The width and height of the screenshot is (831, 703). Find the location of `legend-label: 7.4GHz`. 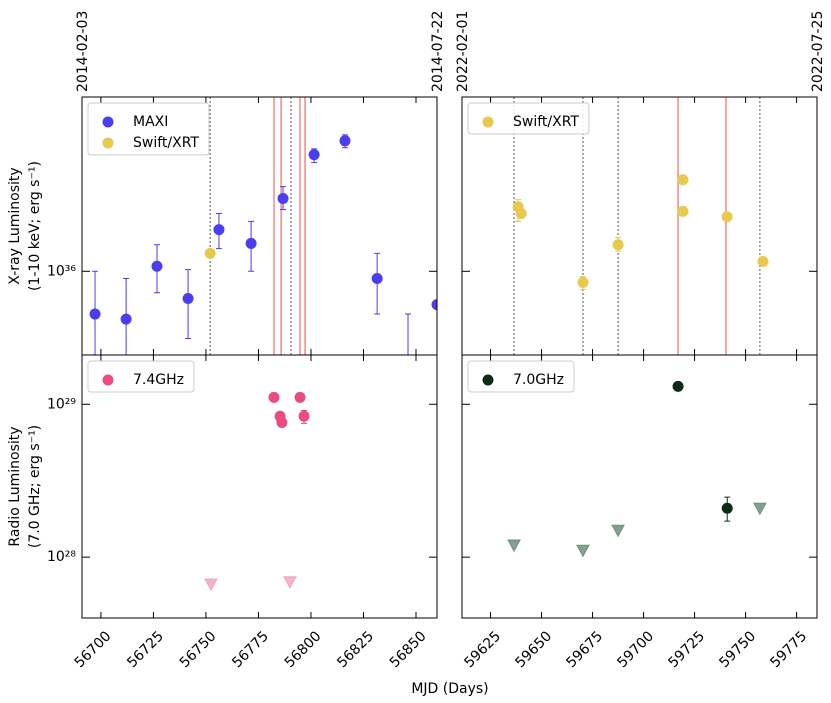

legend-label: 7.4GHz is located at coordinates (158, 380).